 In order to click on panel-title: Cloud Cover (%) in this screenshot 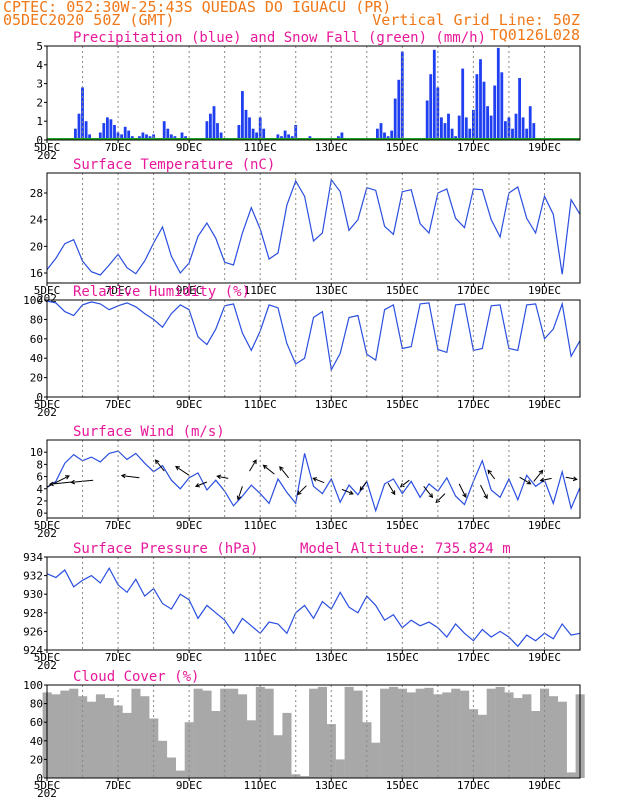, I will do `click(136, 677)`.